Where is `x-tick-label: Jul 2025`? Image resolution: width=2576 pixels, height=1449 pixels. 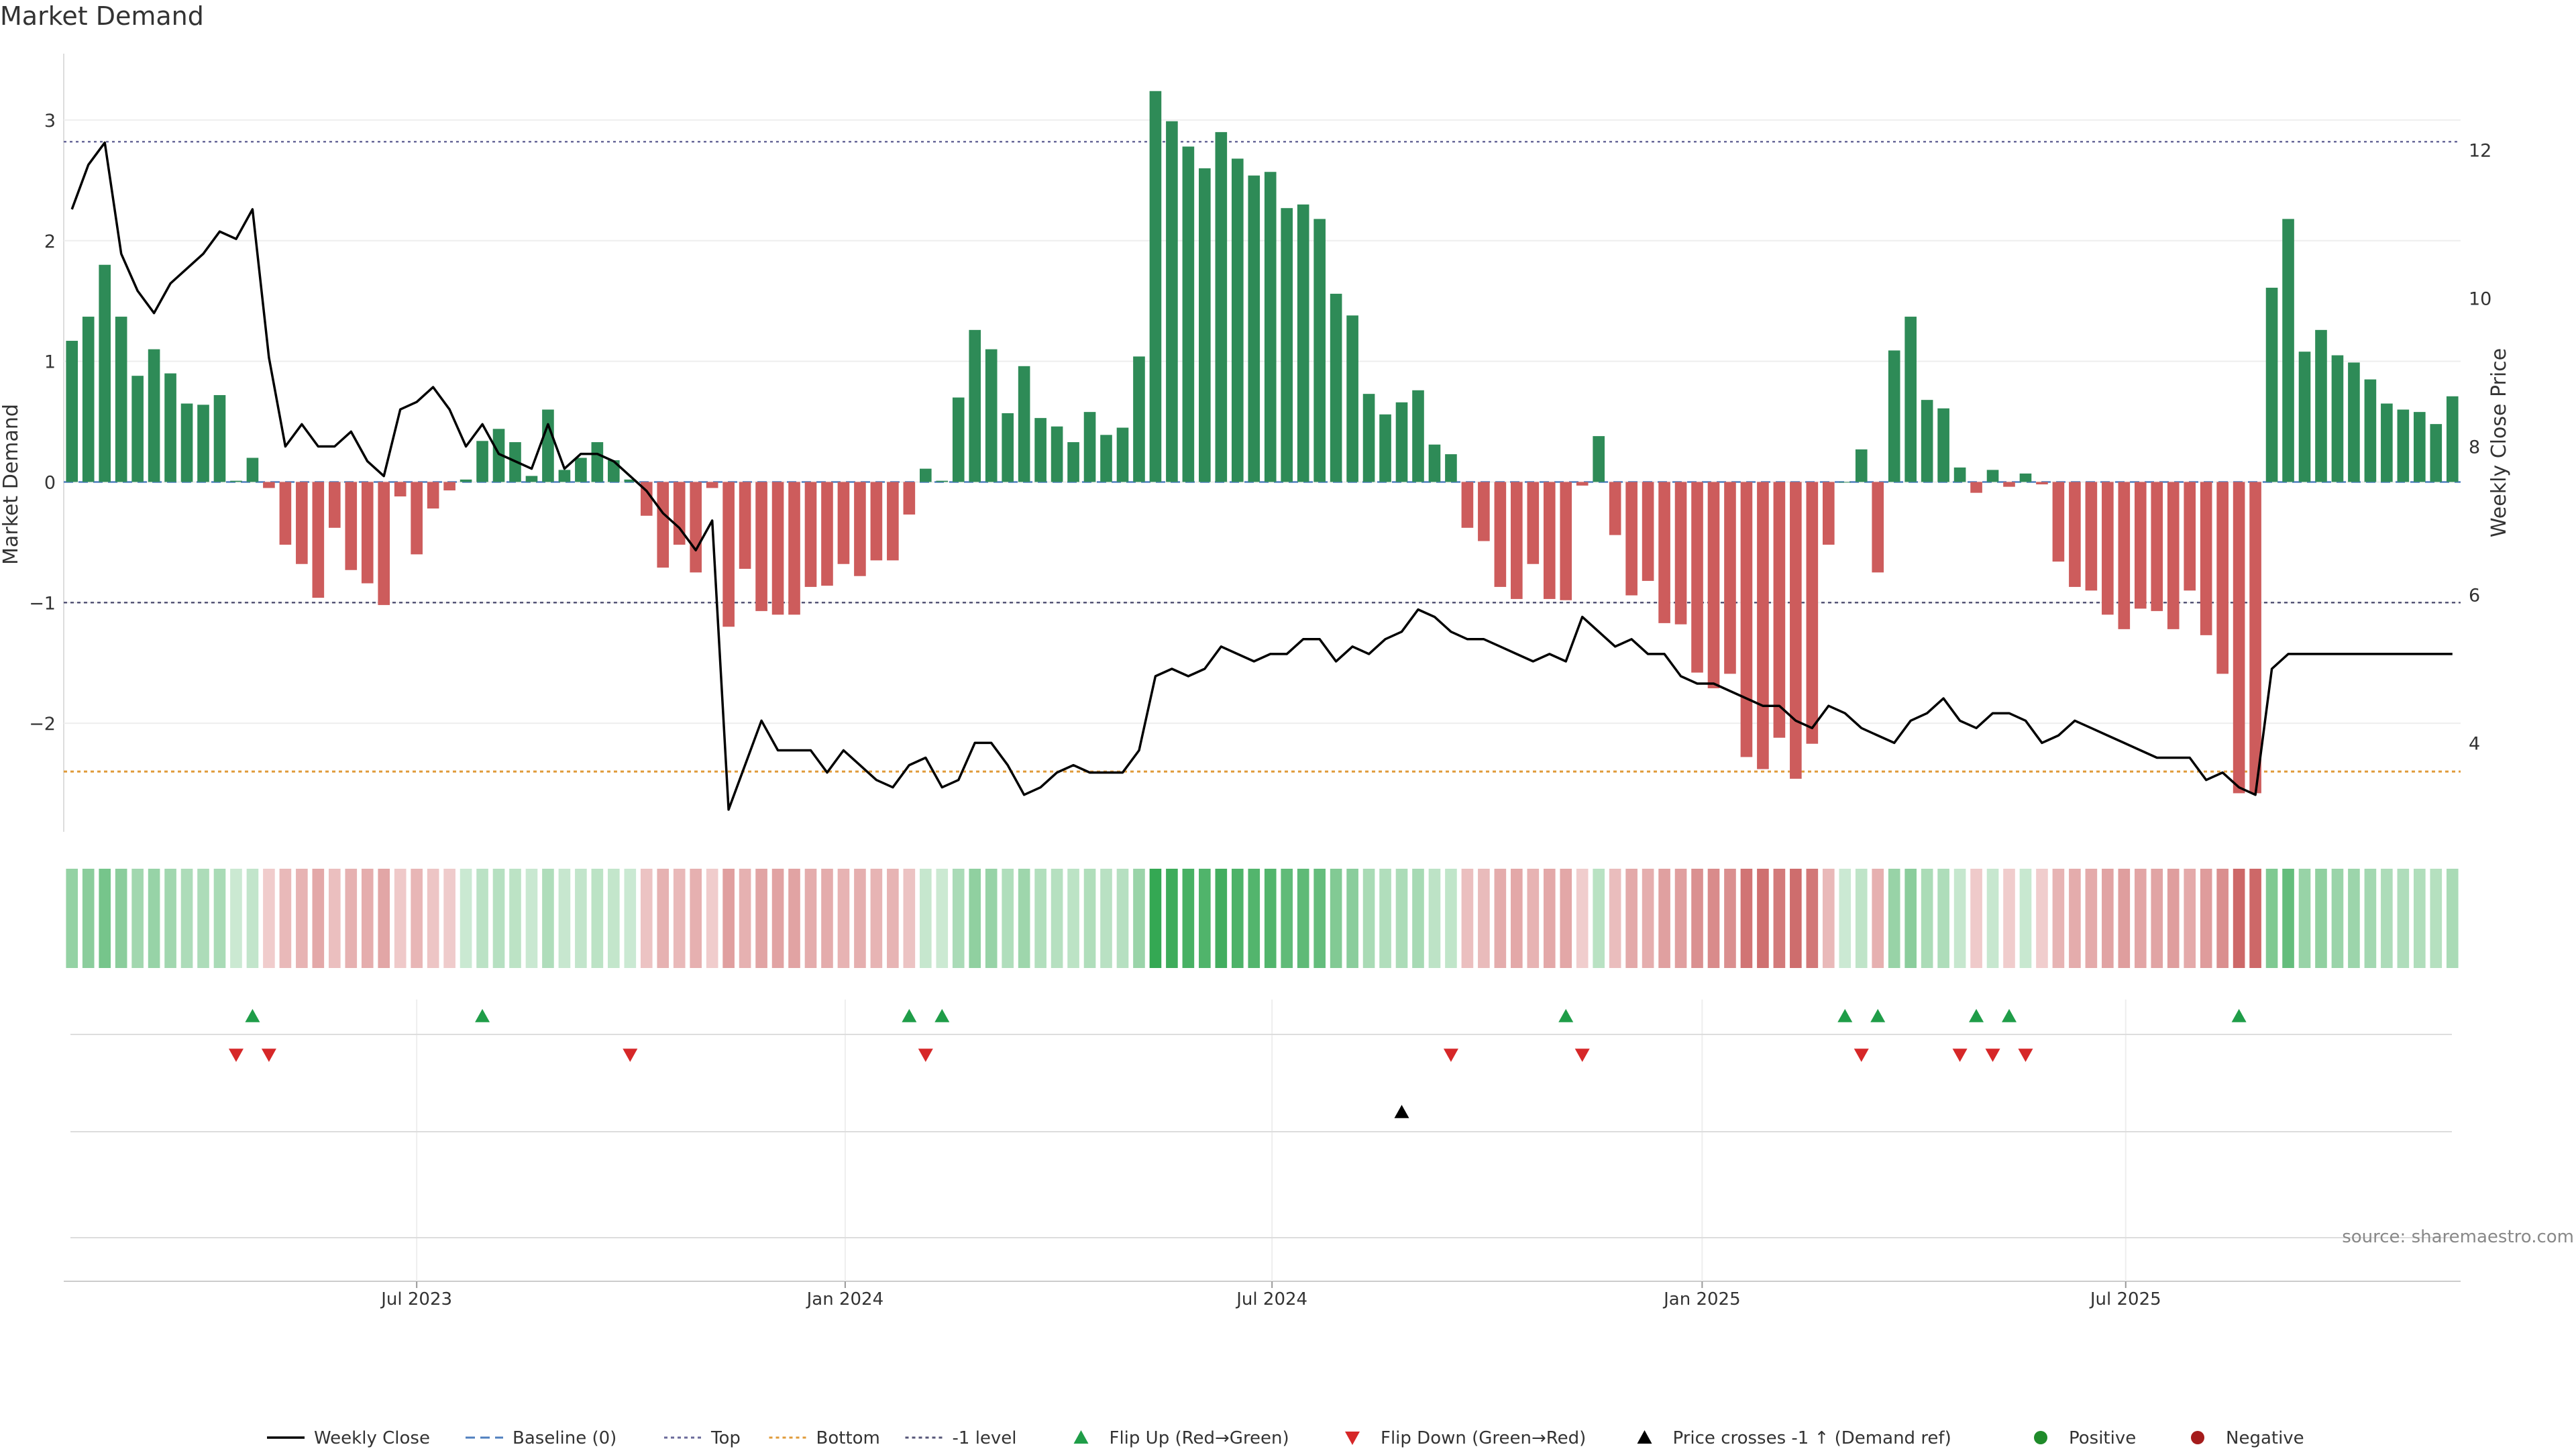
x-tick-label: Jul 2025 is located at coordinates (2125, 1299).